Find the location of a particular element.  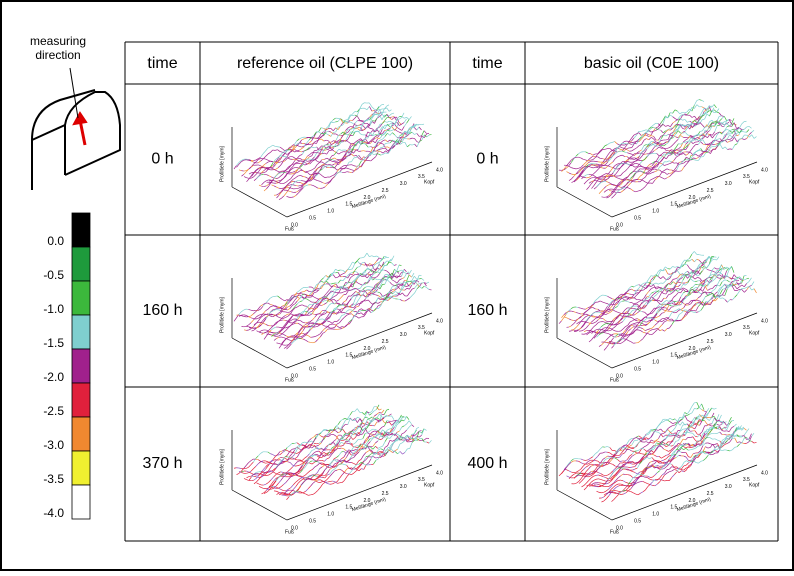

scale-label: -2.5 is located at coordinates (53, 411).